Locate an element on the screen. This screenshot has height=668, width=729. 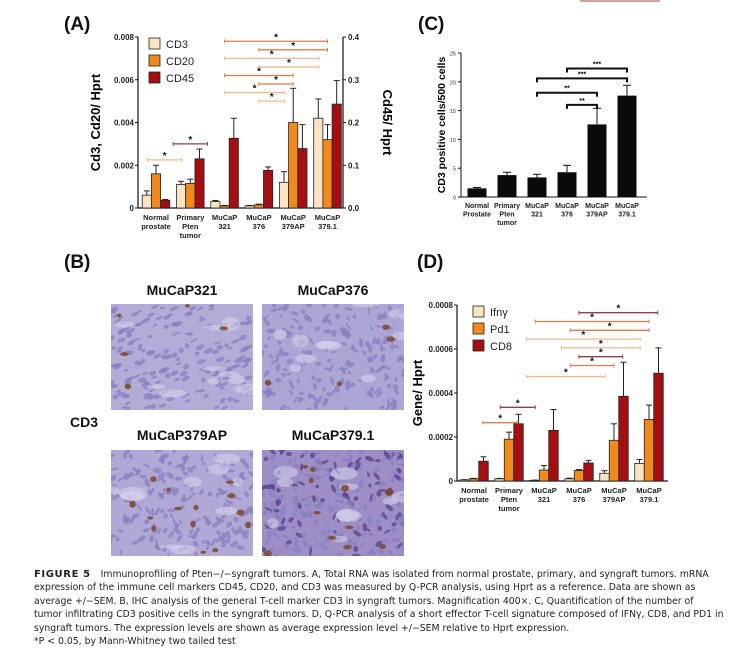
chart-a-y-tick-label: 0.006 is located at coordinates (124, 80).